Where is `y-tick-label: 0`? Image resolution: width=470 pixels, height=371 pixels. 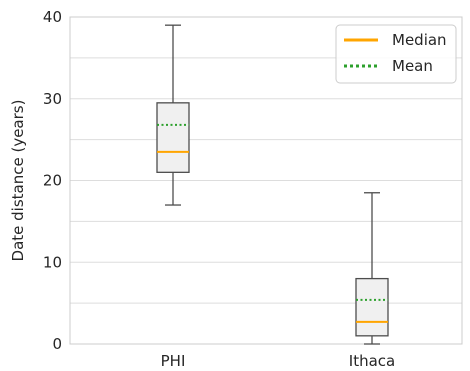
y-tick-label: 0 is located at coordinates (57, 344).